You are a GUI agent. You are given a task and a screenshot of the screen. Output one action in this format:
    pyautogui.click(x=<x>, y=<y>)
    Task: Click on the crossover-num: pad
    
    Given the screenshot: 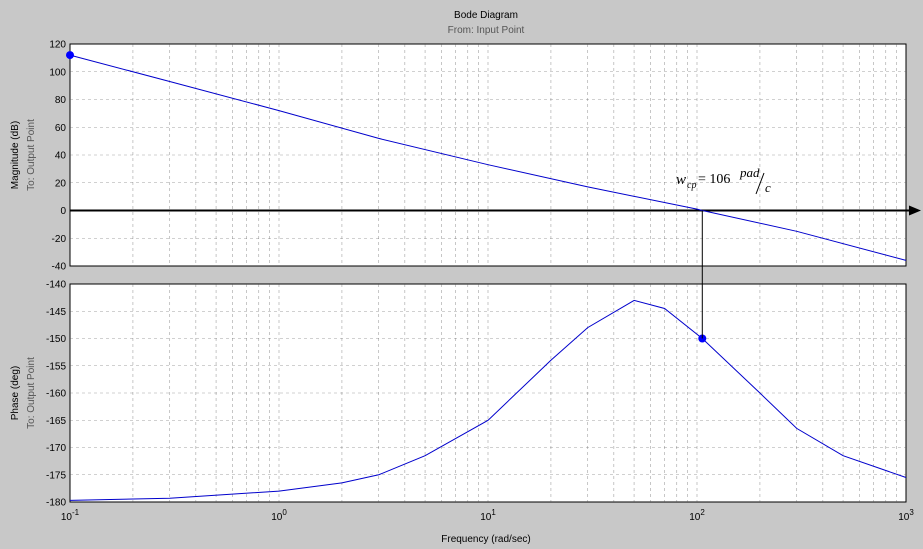 What is the action you would take?
    pyautogui.click(x=749, y=172)
    